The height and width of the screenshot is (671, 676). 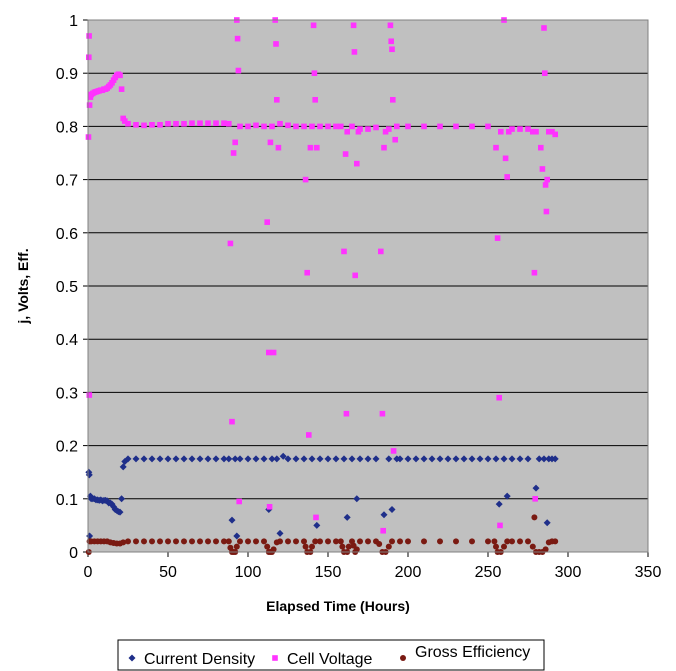 I want to click on x-tick-label: 200, so click(x=408, y=572).